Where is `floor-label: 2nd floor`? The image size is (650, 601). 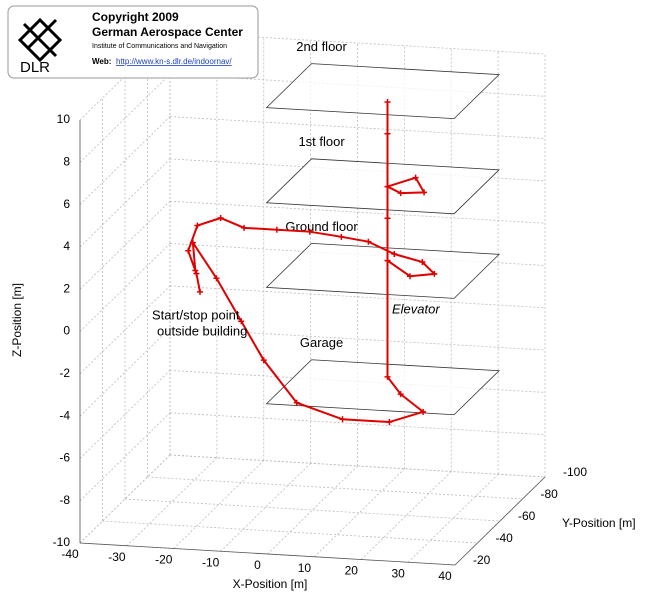
floor-label: 2nd floor is located at coordinates (321, 46).